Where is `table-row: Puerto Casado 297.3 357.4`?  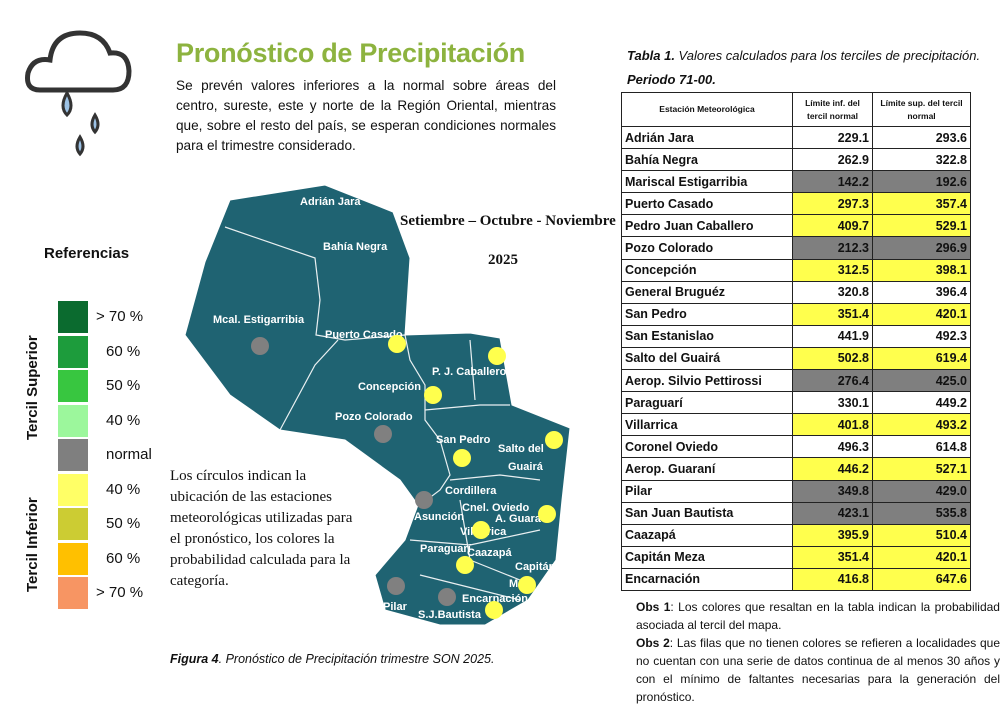
table-row: Puerto Casado 297.3 357.4 is located at coordinates (796, 204).